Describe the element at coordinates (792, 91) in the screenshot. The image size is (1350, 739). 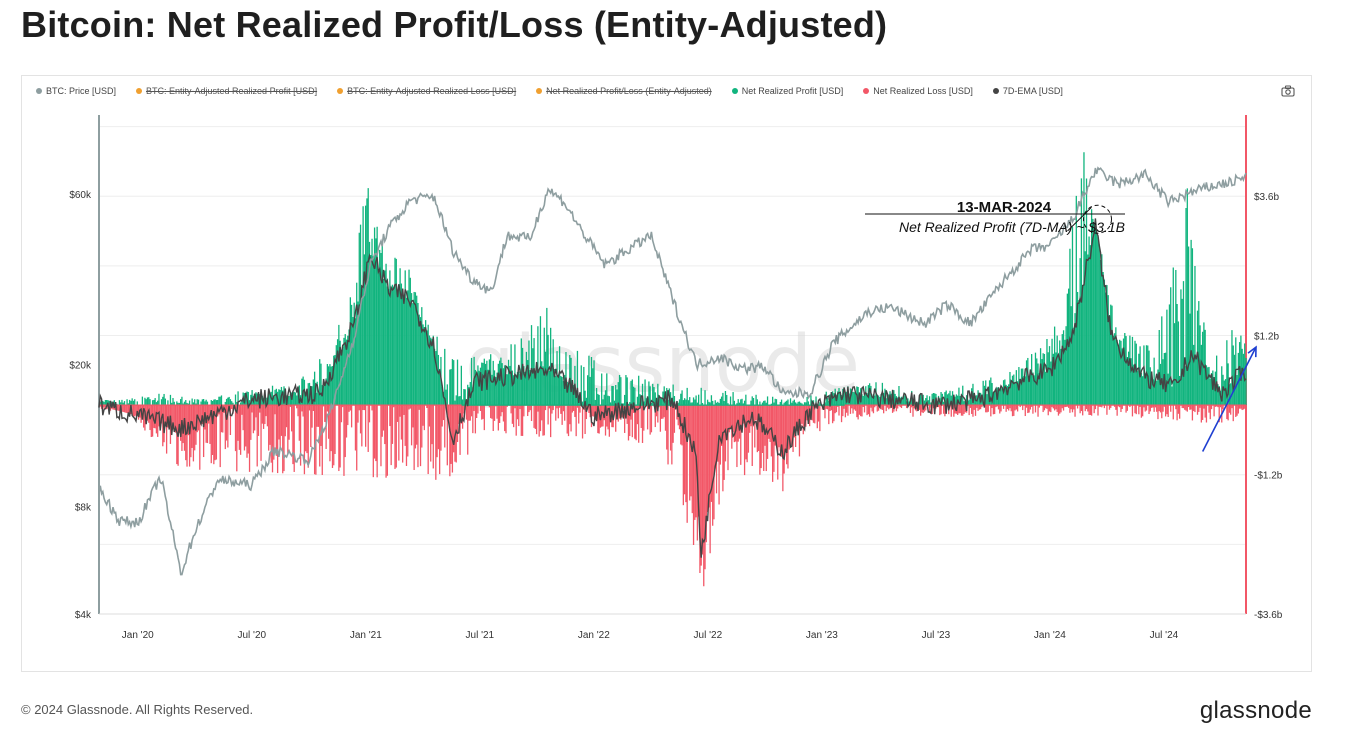
I see `legend-label: Net Realized Profit [USD]` at that location.